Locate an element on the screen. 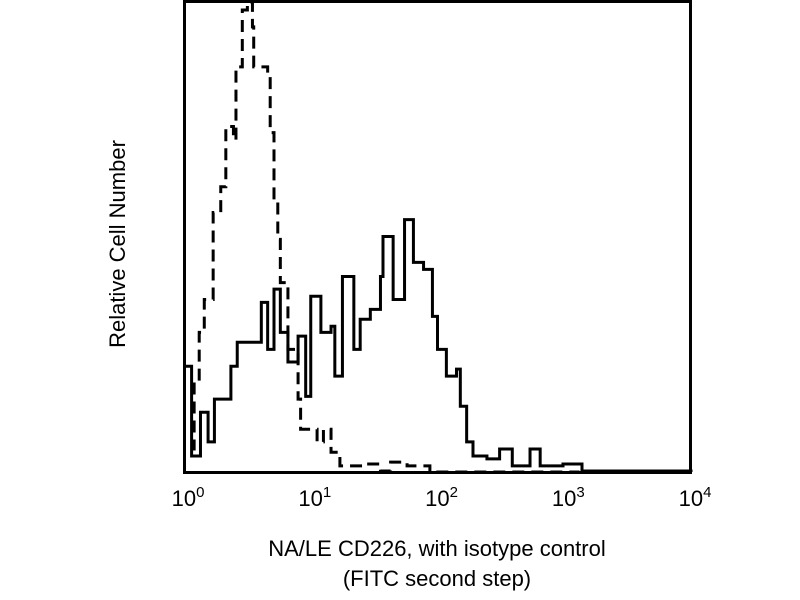  x-tick-exponent: 2 is located at coordinates (453, 492).